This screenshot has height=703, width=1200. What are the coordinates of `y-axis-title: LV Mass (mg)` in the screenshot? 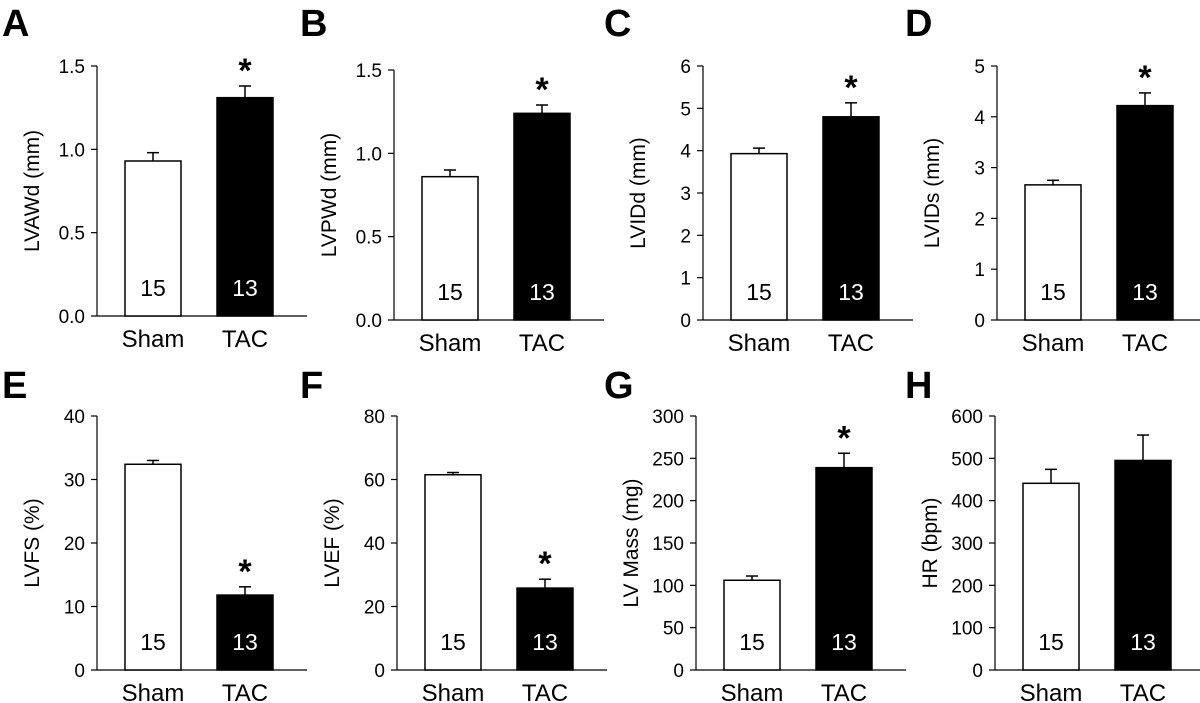 It's located at (631, 542).